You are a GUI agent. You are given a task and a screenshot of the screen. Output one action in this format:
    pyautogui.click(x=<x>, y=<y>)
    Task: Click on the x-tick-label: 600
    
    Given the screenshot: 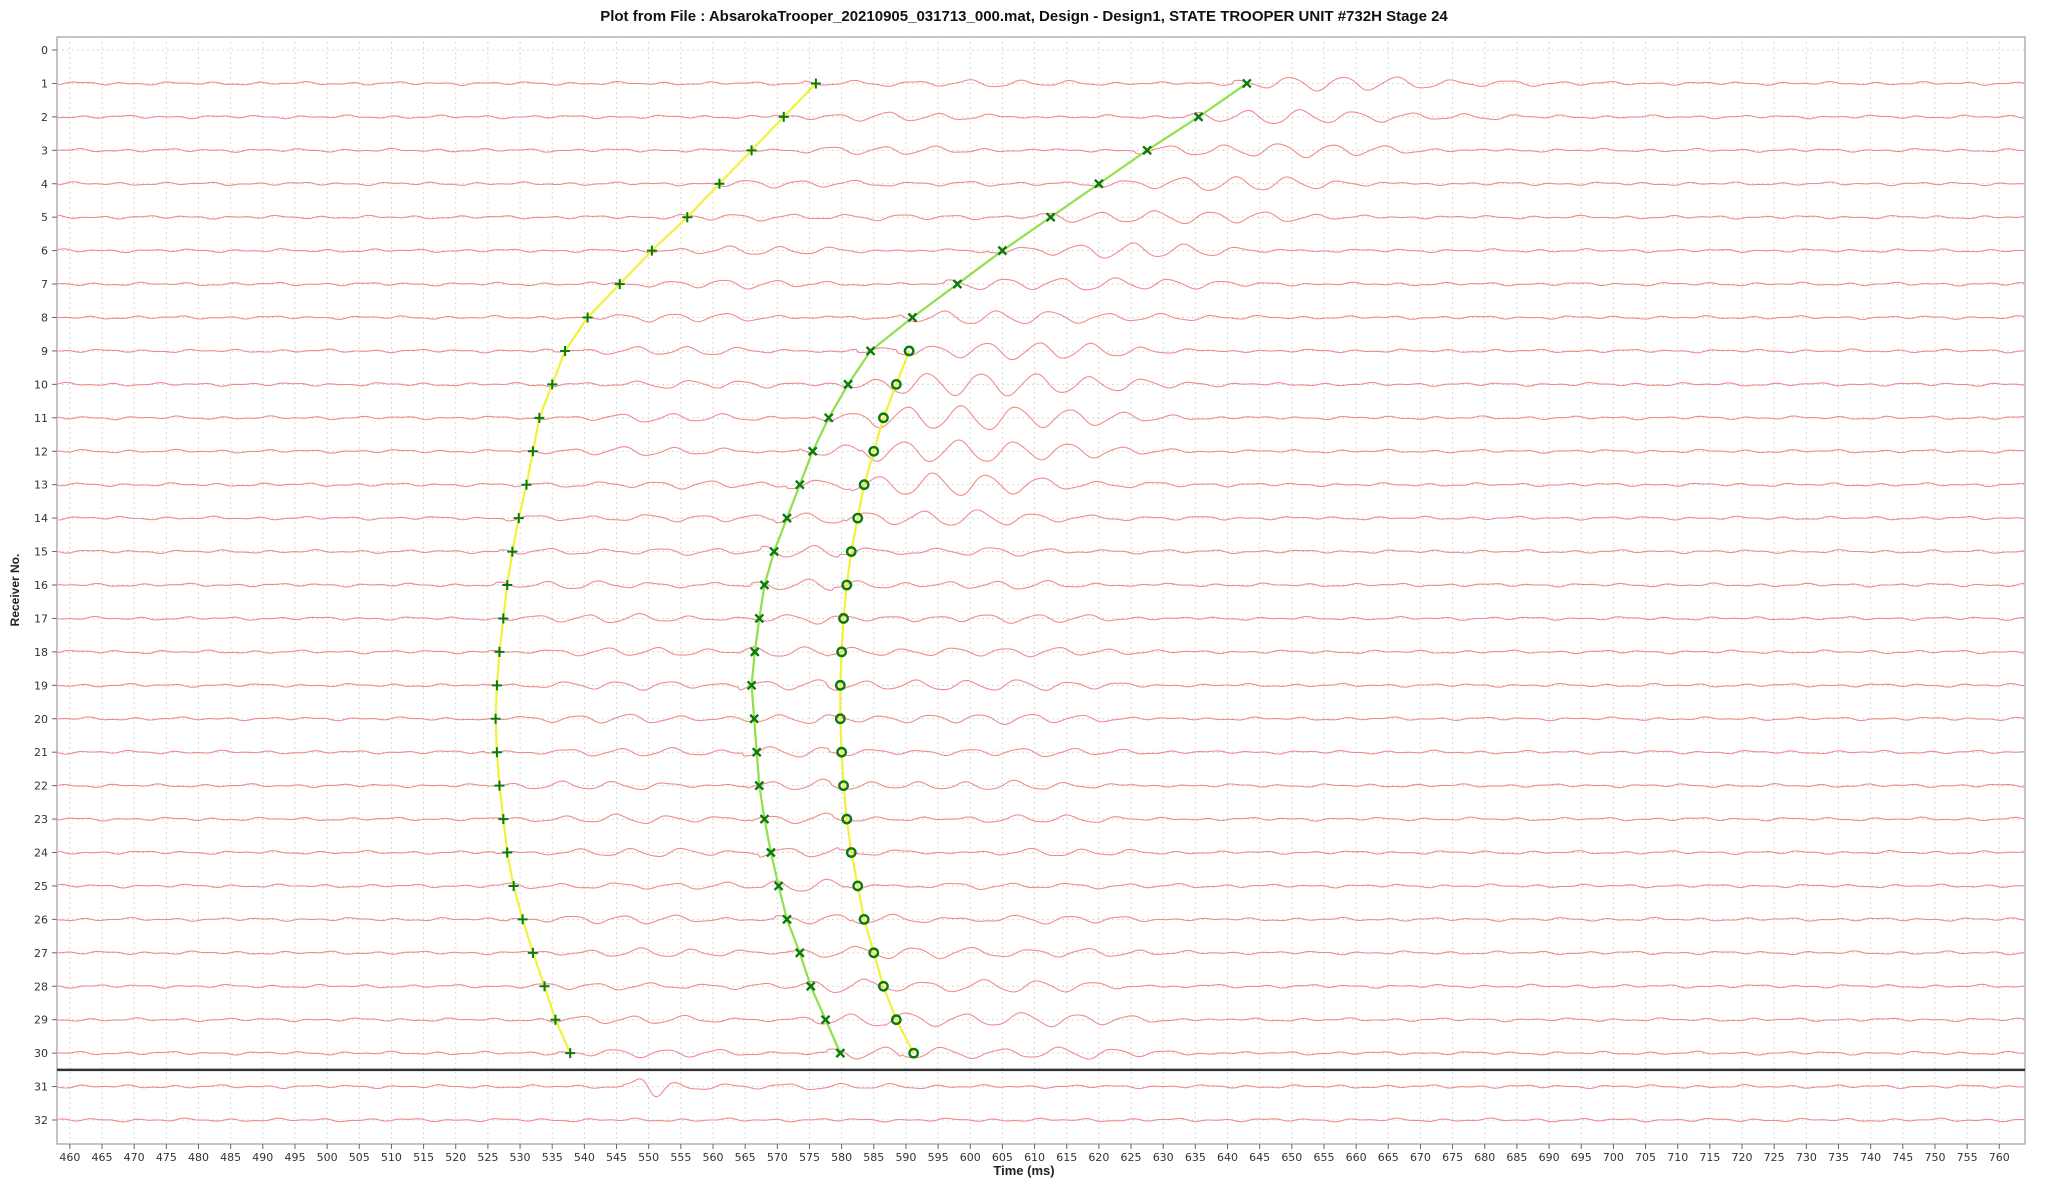 What is the action you would take?
    pyautogui.click(x=970, y=1157)
    